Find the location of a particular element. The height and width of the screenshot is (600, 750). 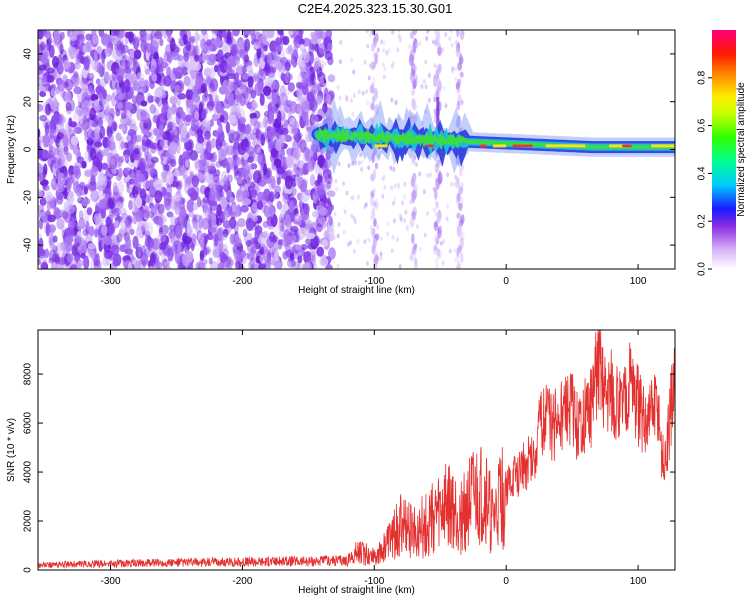

colorbar is located at coordinates (724, 149).